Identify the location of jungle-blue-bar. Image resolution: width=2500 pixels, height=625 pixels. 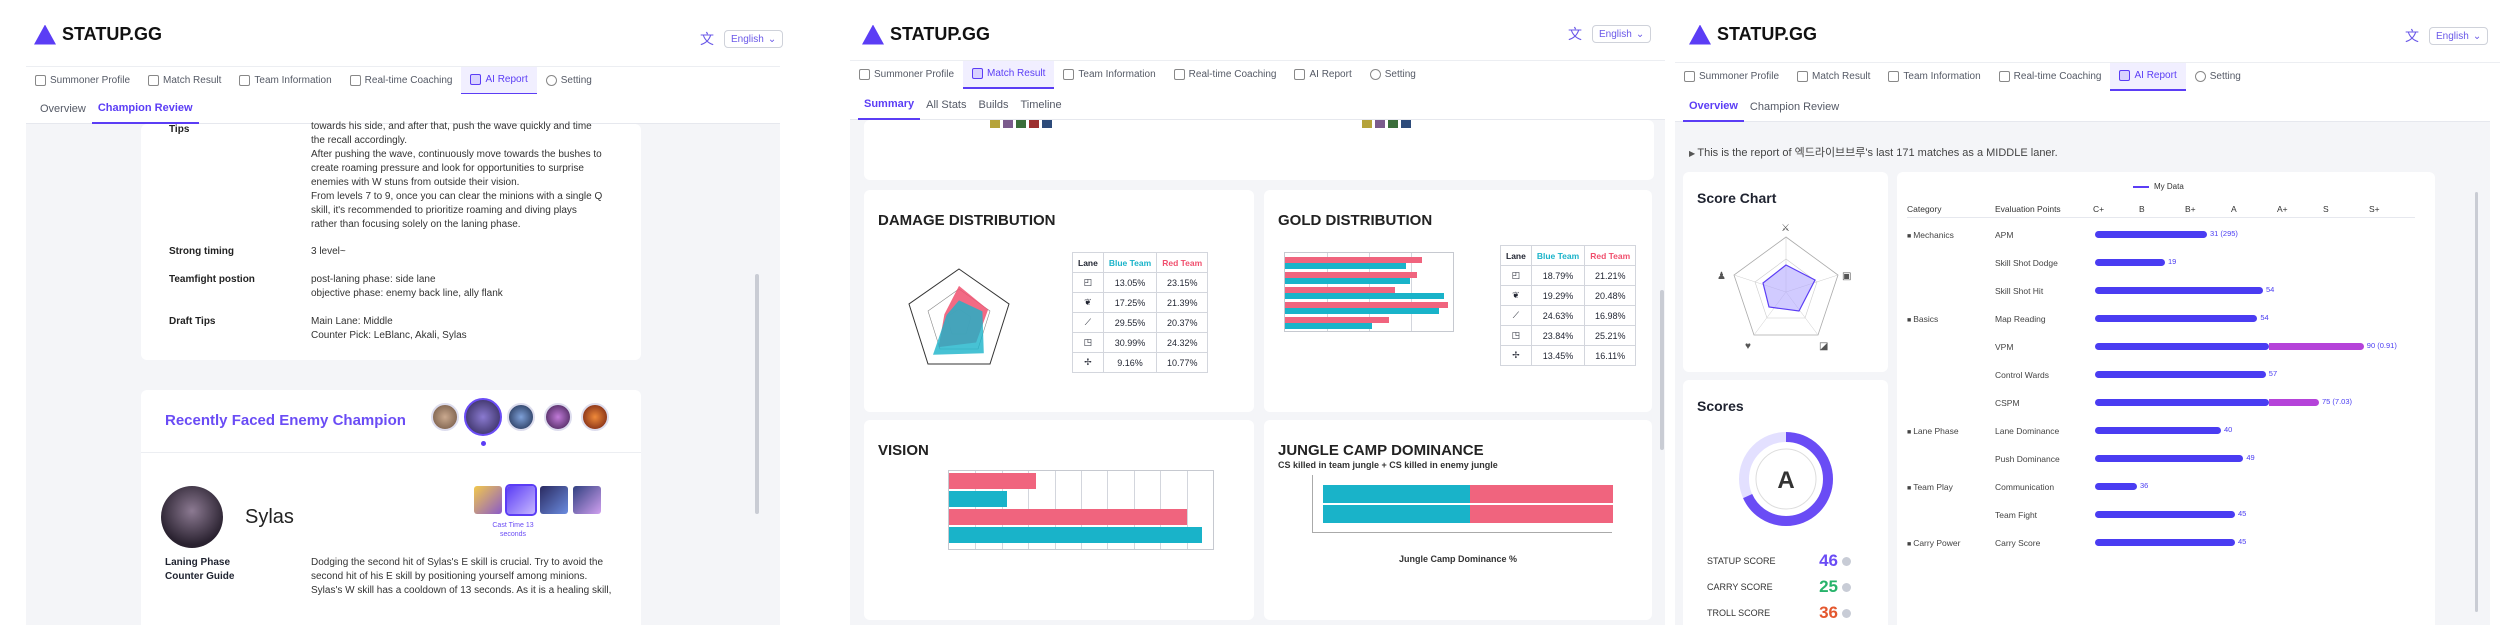
(1396, 514).